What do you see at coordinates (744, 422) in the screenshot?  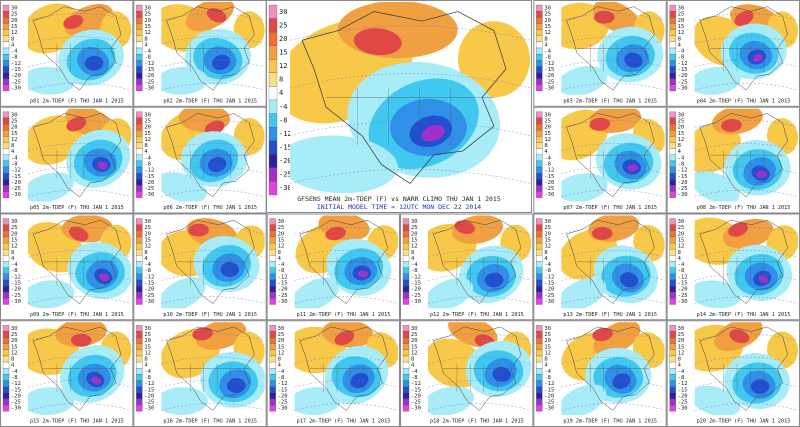 I see `panel-caption: p20 2m-TDEP (F) THU JAN 1 2015` at bounding box center [744, 422].